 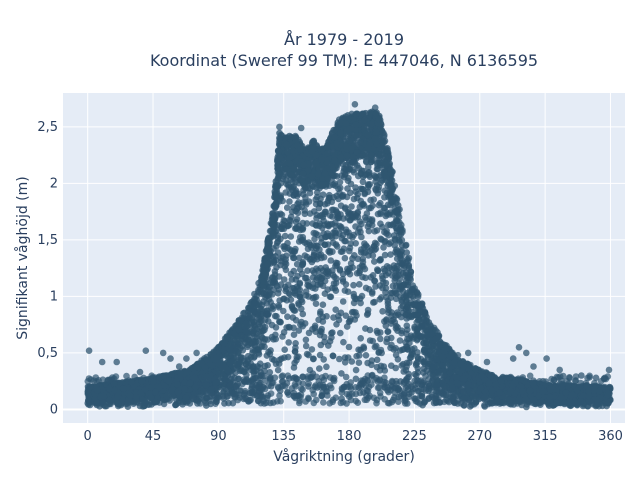 What do you see at coordinates (344, 39) in the screenshot?
I see `chart-title-line-1: År 1979 - 2019` at bounding box center [344, 39].